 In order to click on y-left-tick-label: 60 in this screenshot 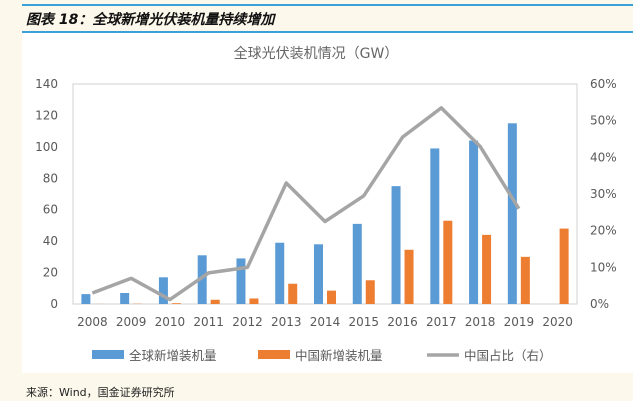, I will do `click(50, 210)`.